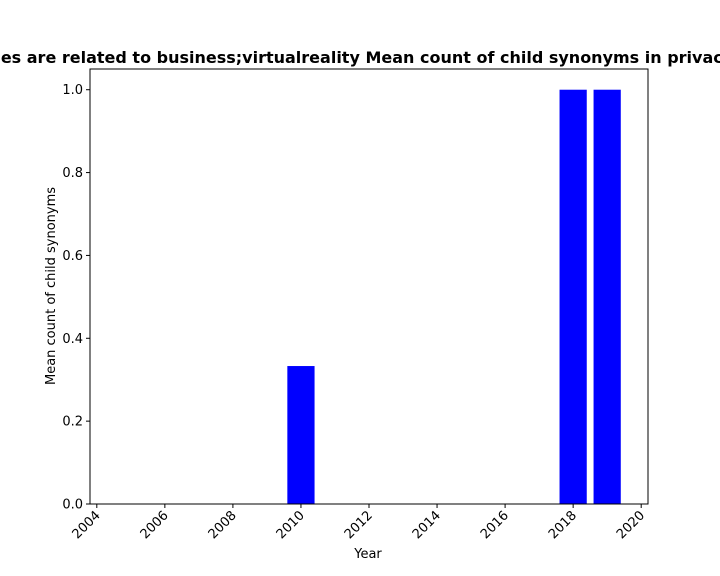  I want to click on y-tick-label: 0.8, so click(72, 173).